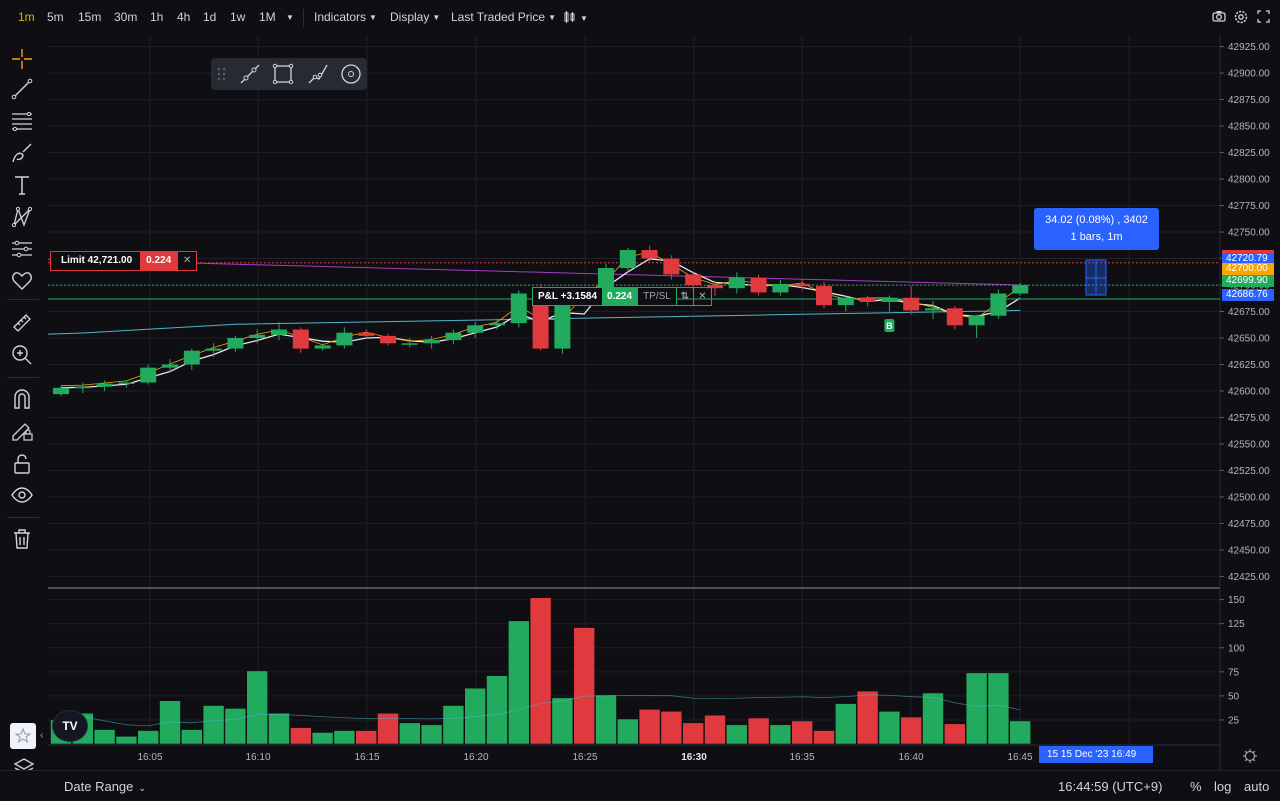 Image resolution: width=1280 pixels, height=801 pixels. Describe the element at coordinates (1249, 338) in the screenshot. I see `price-tick-label: 42650.00` at that location.